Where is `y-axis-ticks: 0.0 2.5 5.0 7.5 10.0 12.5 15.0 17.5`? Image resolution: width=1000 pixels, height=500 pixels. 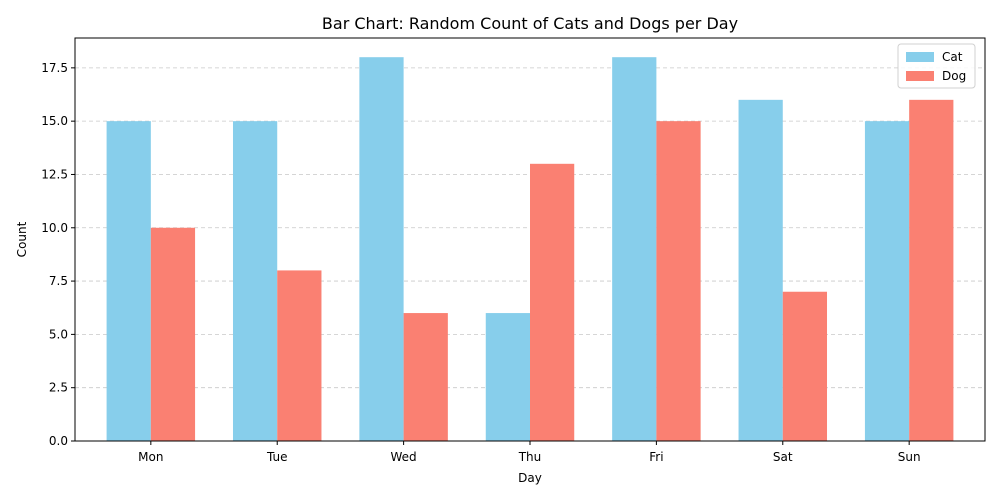
y-axis-ticks: 0.0 2.5 5.0 7.5 10.0 12.5 15.0 17.5 is located at coordinates (58, 254).